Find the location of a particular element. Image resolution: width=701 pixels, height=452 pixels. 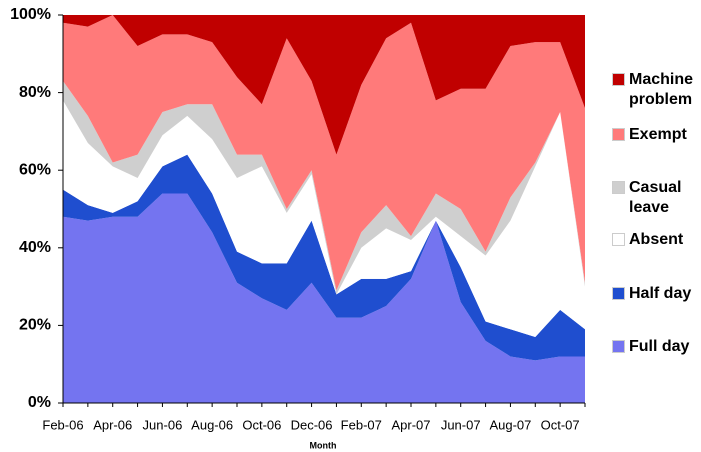

x-tick-label: Jun-06 is located at coordinates (163, 424).